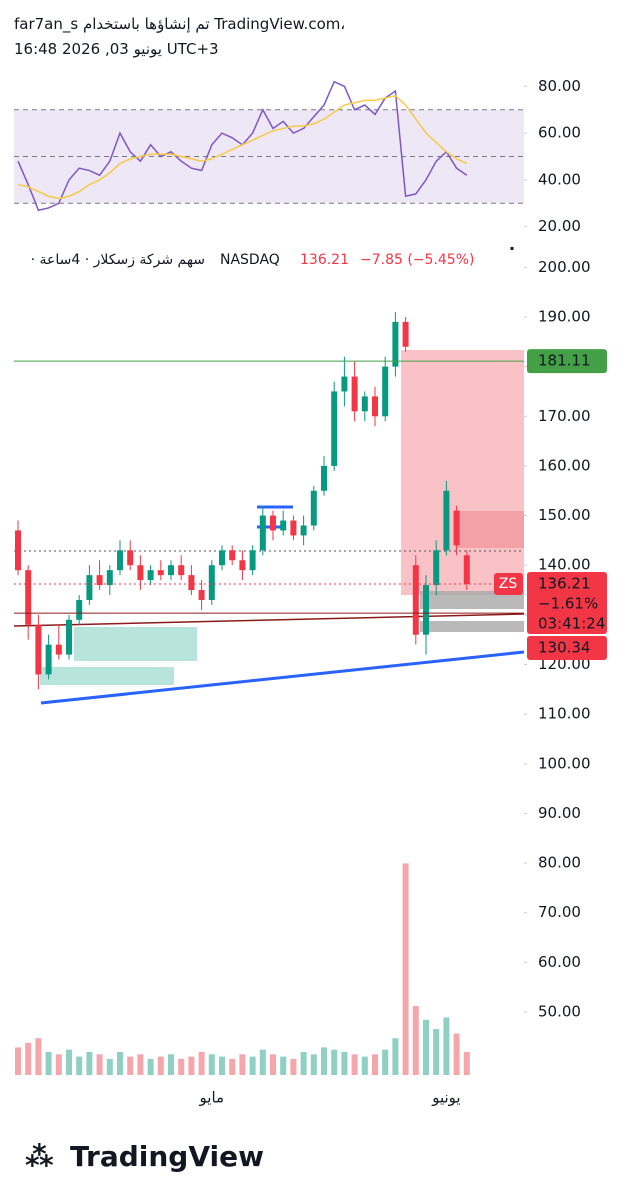  I want to click on exchange: NASDAQ, so click(250, 260).